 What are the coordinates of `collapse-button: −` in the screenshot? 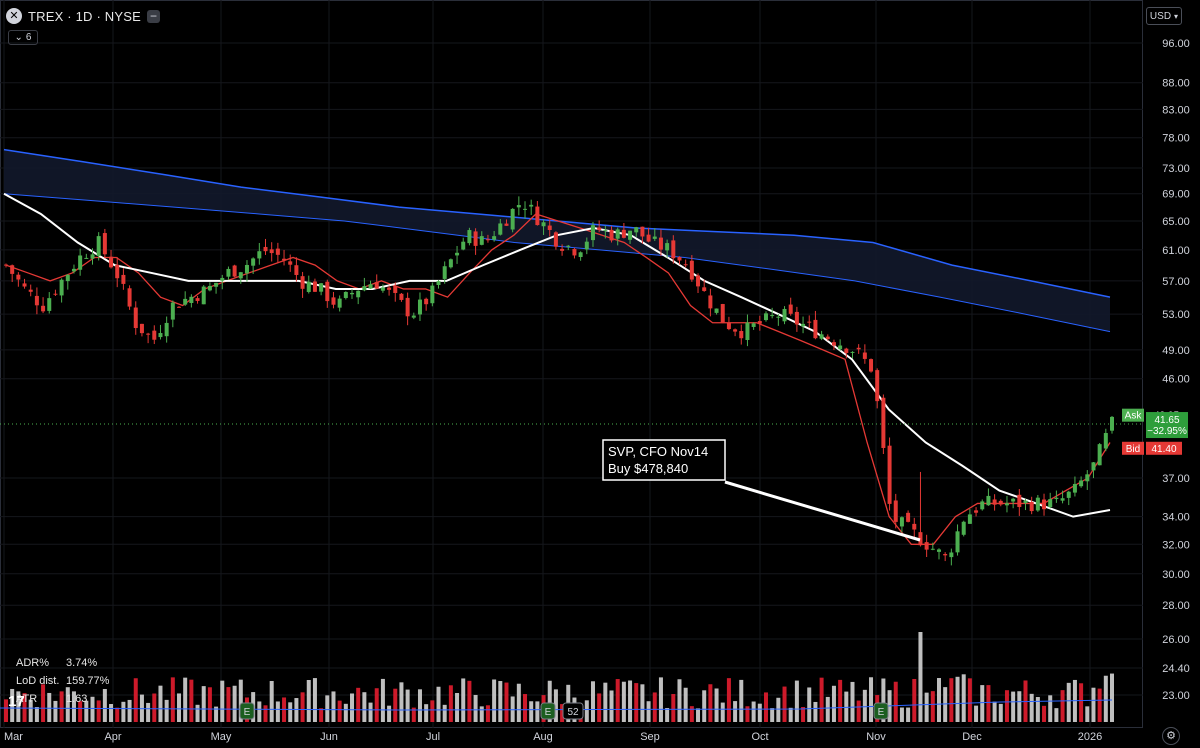 It's located at (153, 16).